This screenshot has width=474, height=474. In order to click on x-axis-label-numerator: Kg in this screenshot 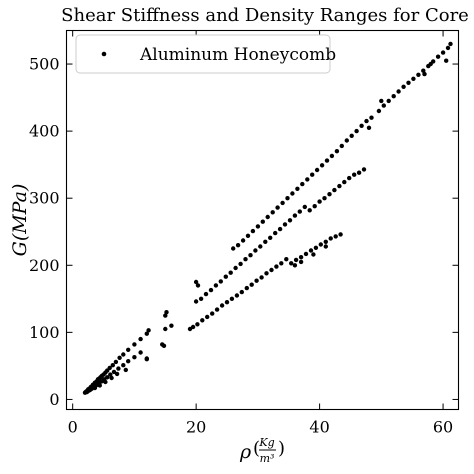, I will do `click(266, 442)`.